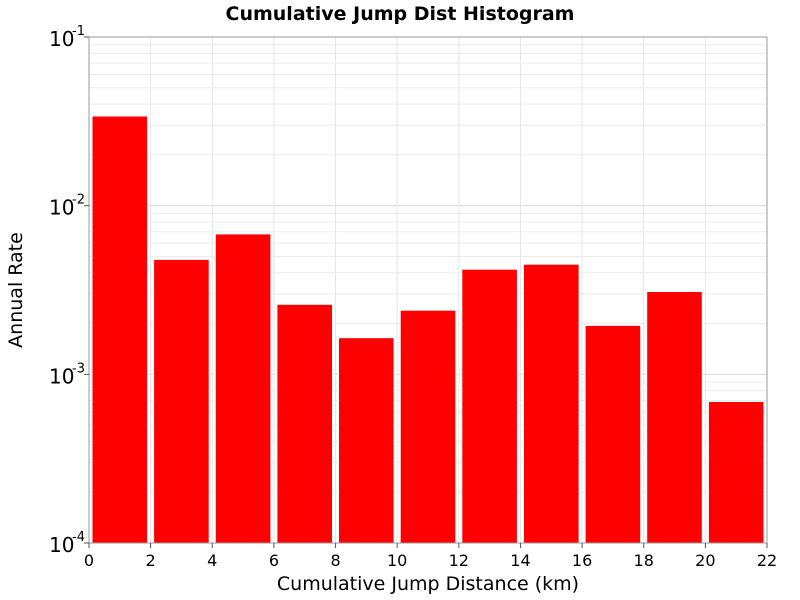 This screenshot has height=600, width=800. What do you see at coordinates (89, 560) in the screenshot?
I see `x-tick-label: 0` at bounding box center [89, 560].